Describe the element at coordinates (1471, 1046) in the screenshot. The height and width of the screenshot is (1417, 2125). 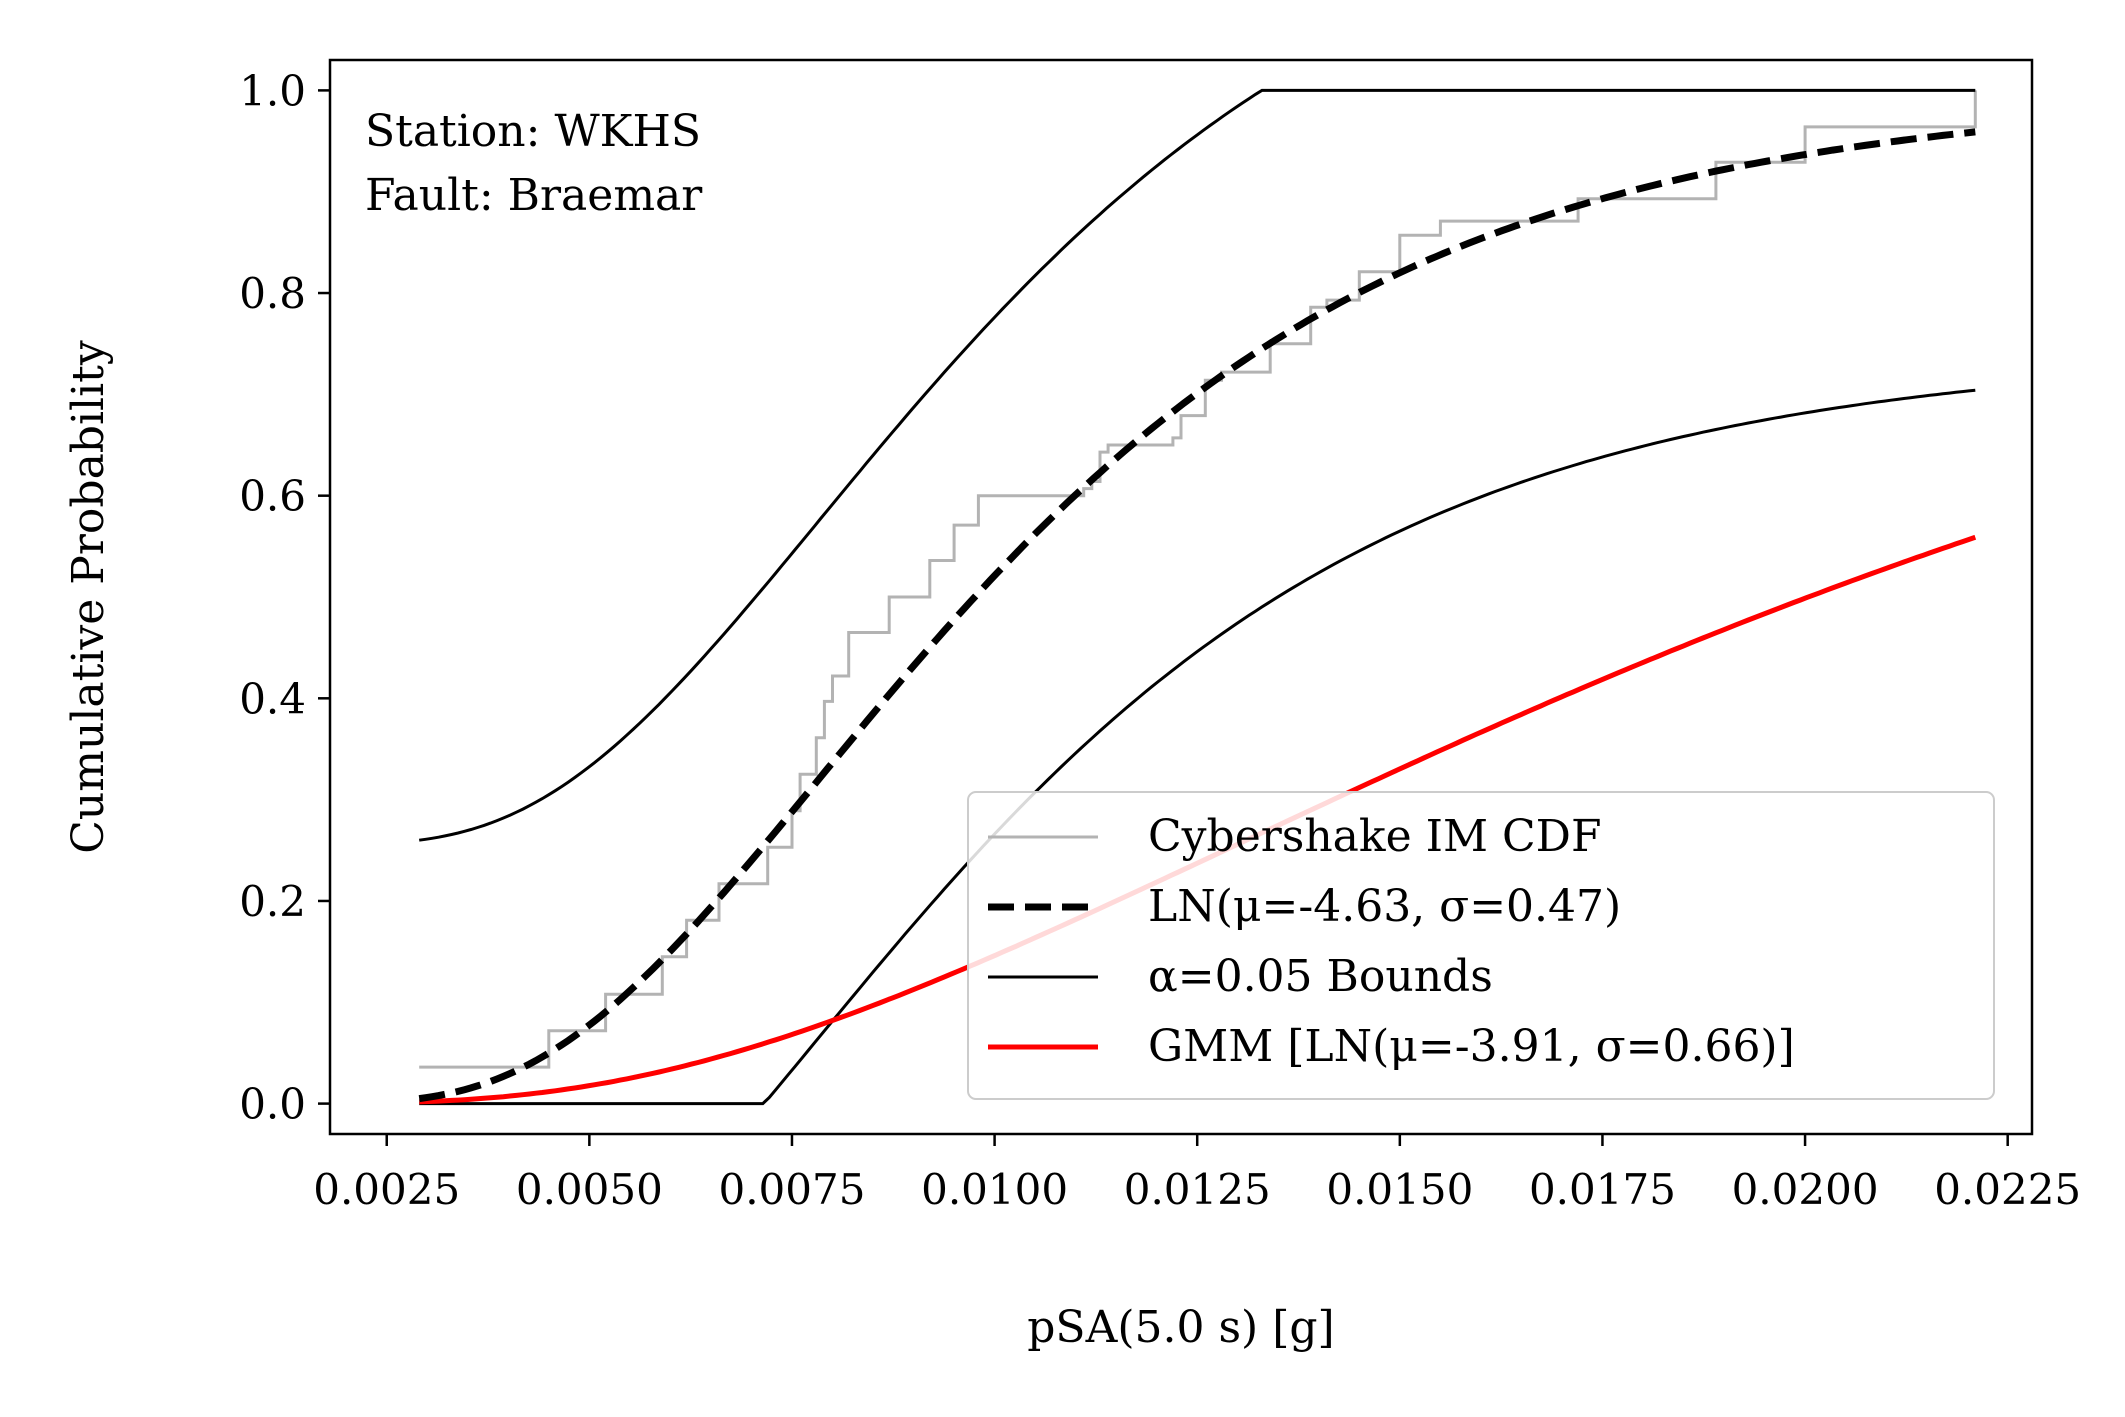
I see `legend-label-gmm: GMM [LN(μ=-3.91, σ=0.66)]` at that location.